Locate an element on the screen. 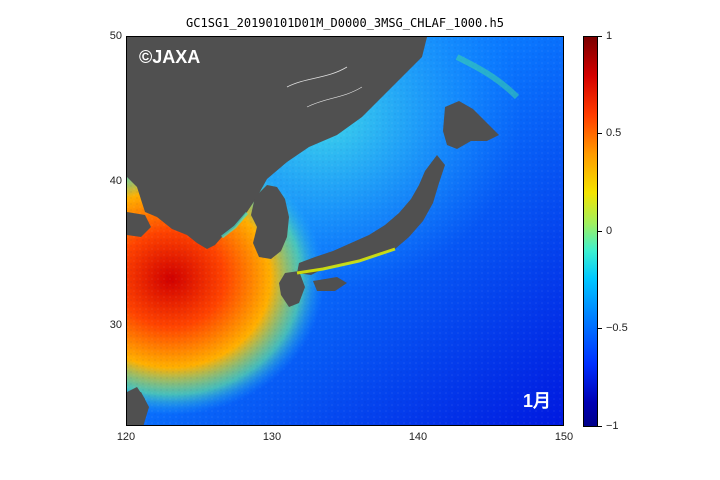  y-tick-label: 40 is located at coordinates (115, 181).